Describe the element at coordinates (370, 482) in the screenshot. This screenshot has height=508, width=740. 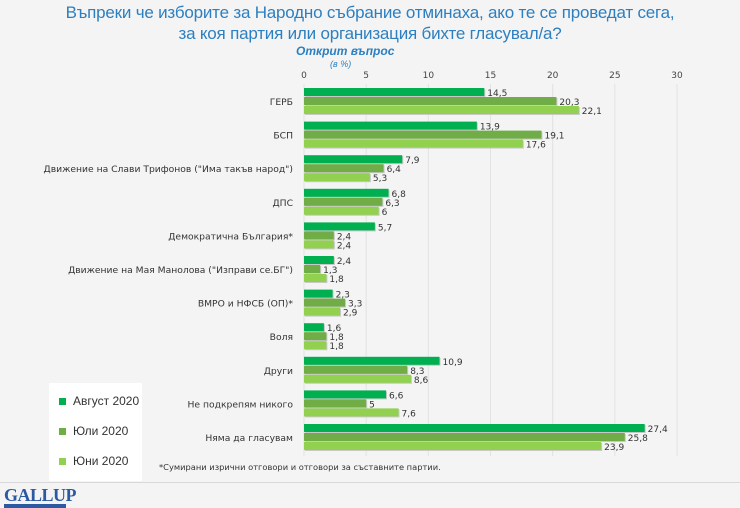
I see `footer-divider` at that location.